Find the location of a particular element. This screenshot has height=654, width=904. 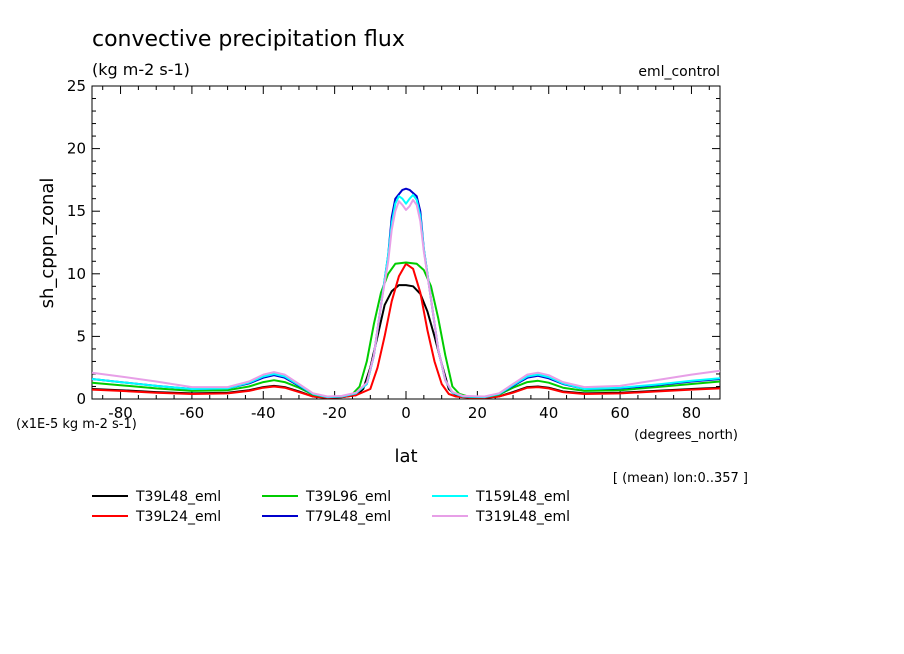

legend-label: T39L24_eml is located at coordinates (178, 517).